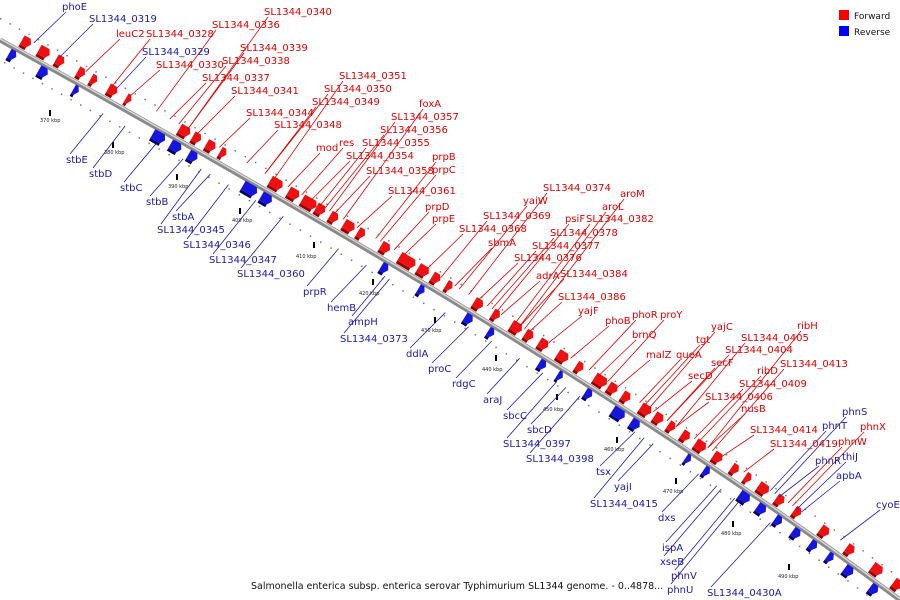  I want to click on gene-label: SL1344_0404, so click(759, 350).